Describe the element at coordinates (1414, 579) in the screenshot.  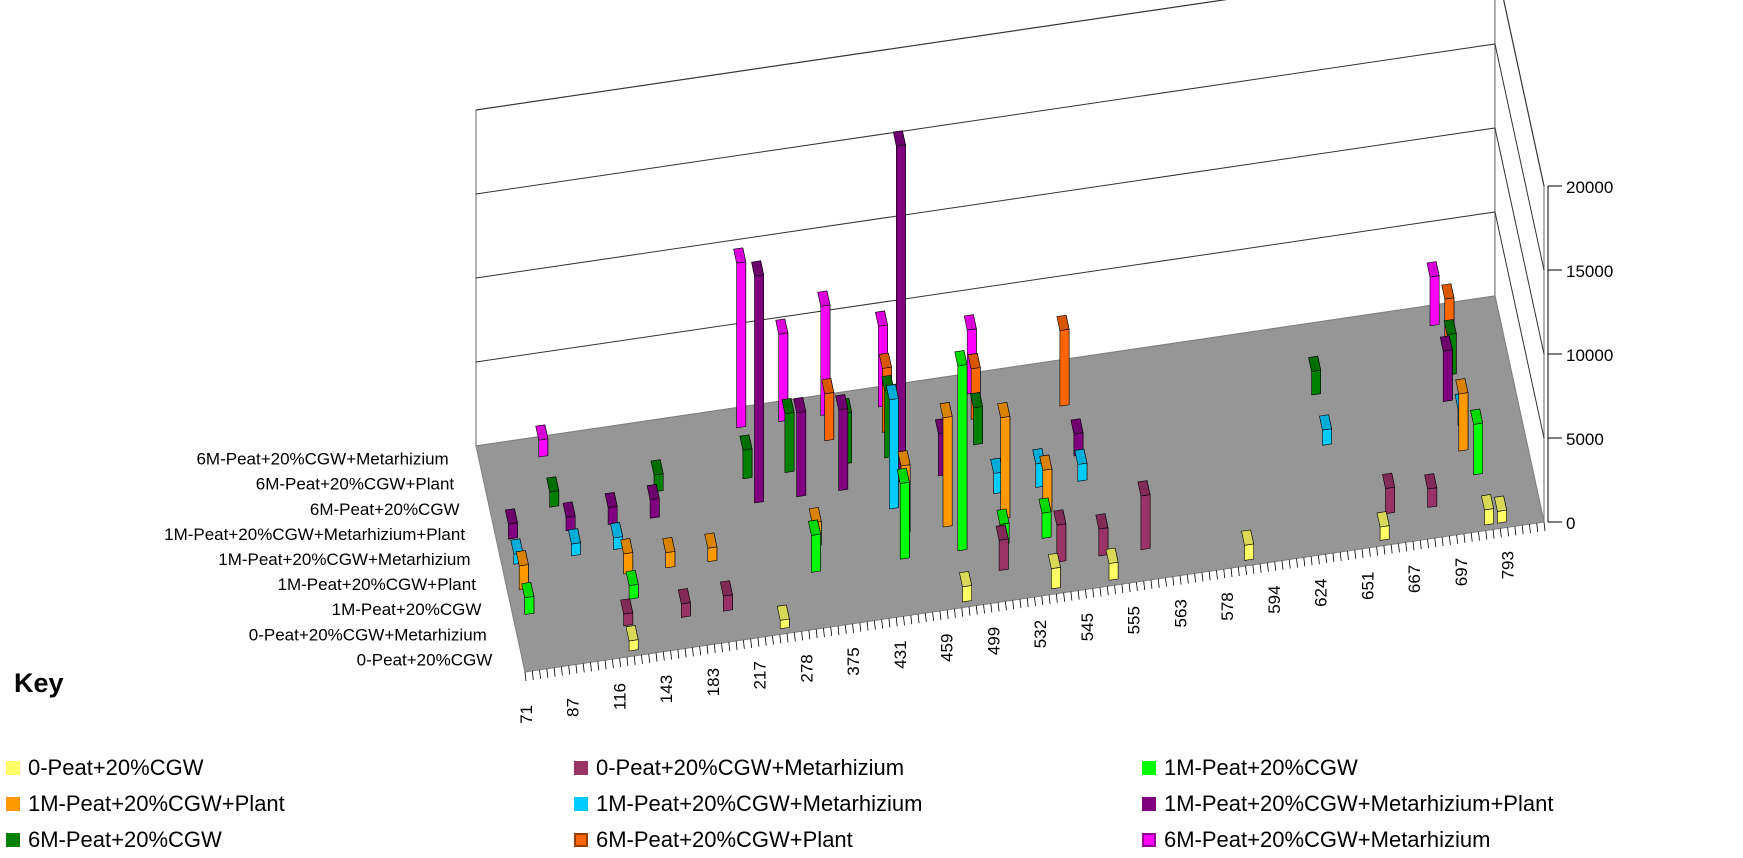
I see `x-tick-label: 667` at that location.